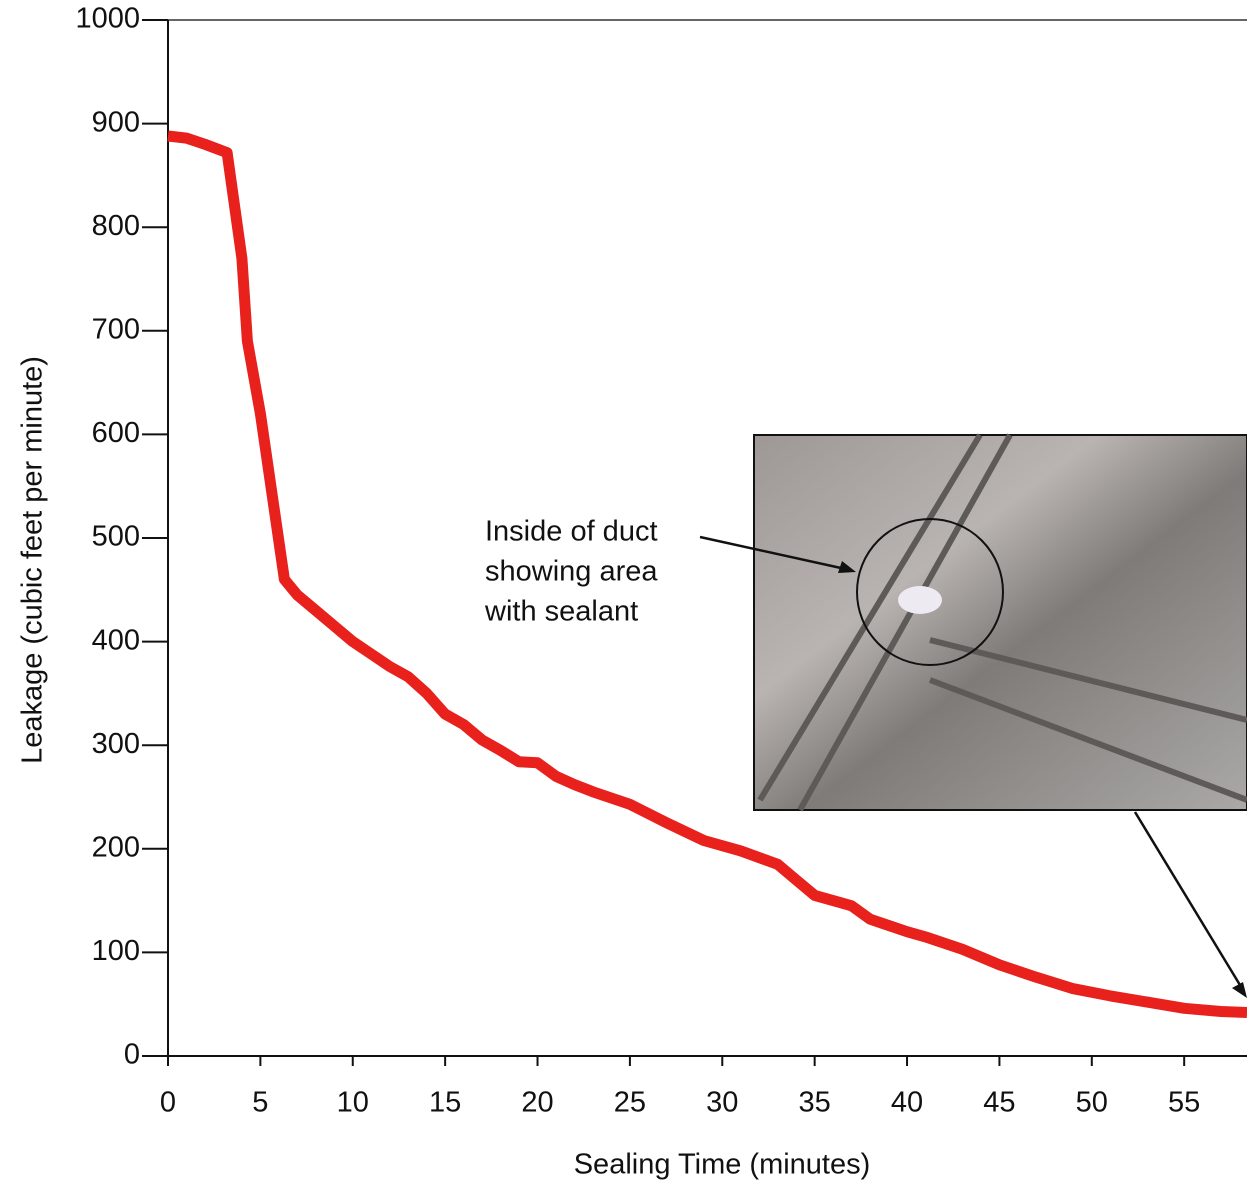  Describe the element at coordinates (999, 1103) in the screenshot. I see `x-tick-label: 45` at that location.